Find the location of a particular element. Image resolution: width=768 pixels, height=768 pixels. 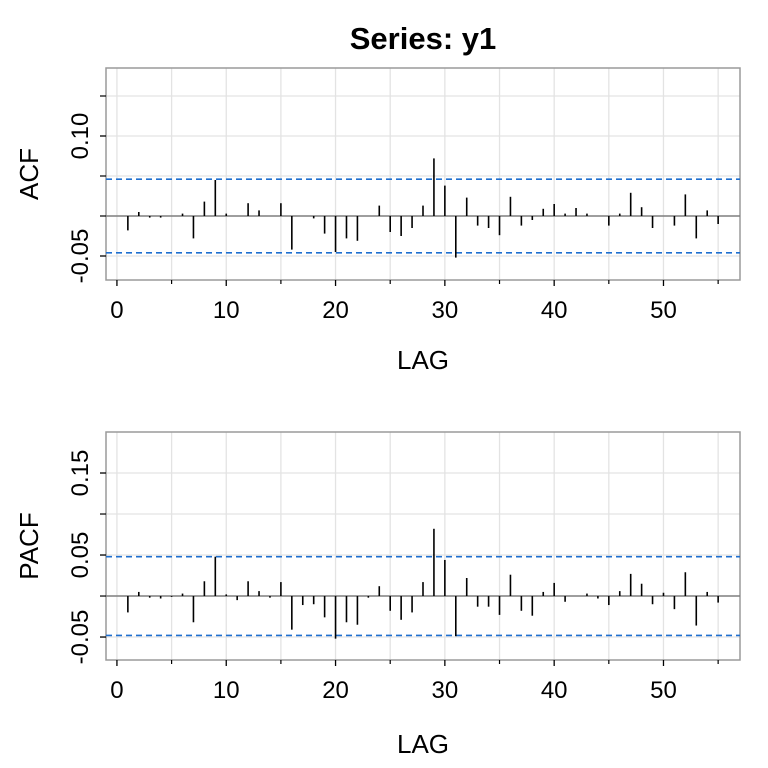

y-tick-label: 0.10 is located at coordinates (80, 136).